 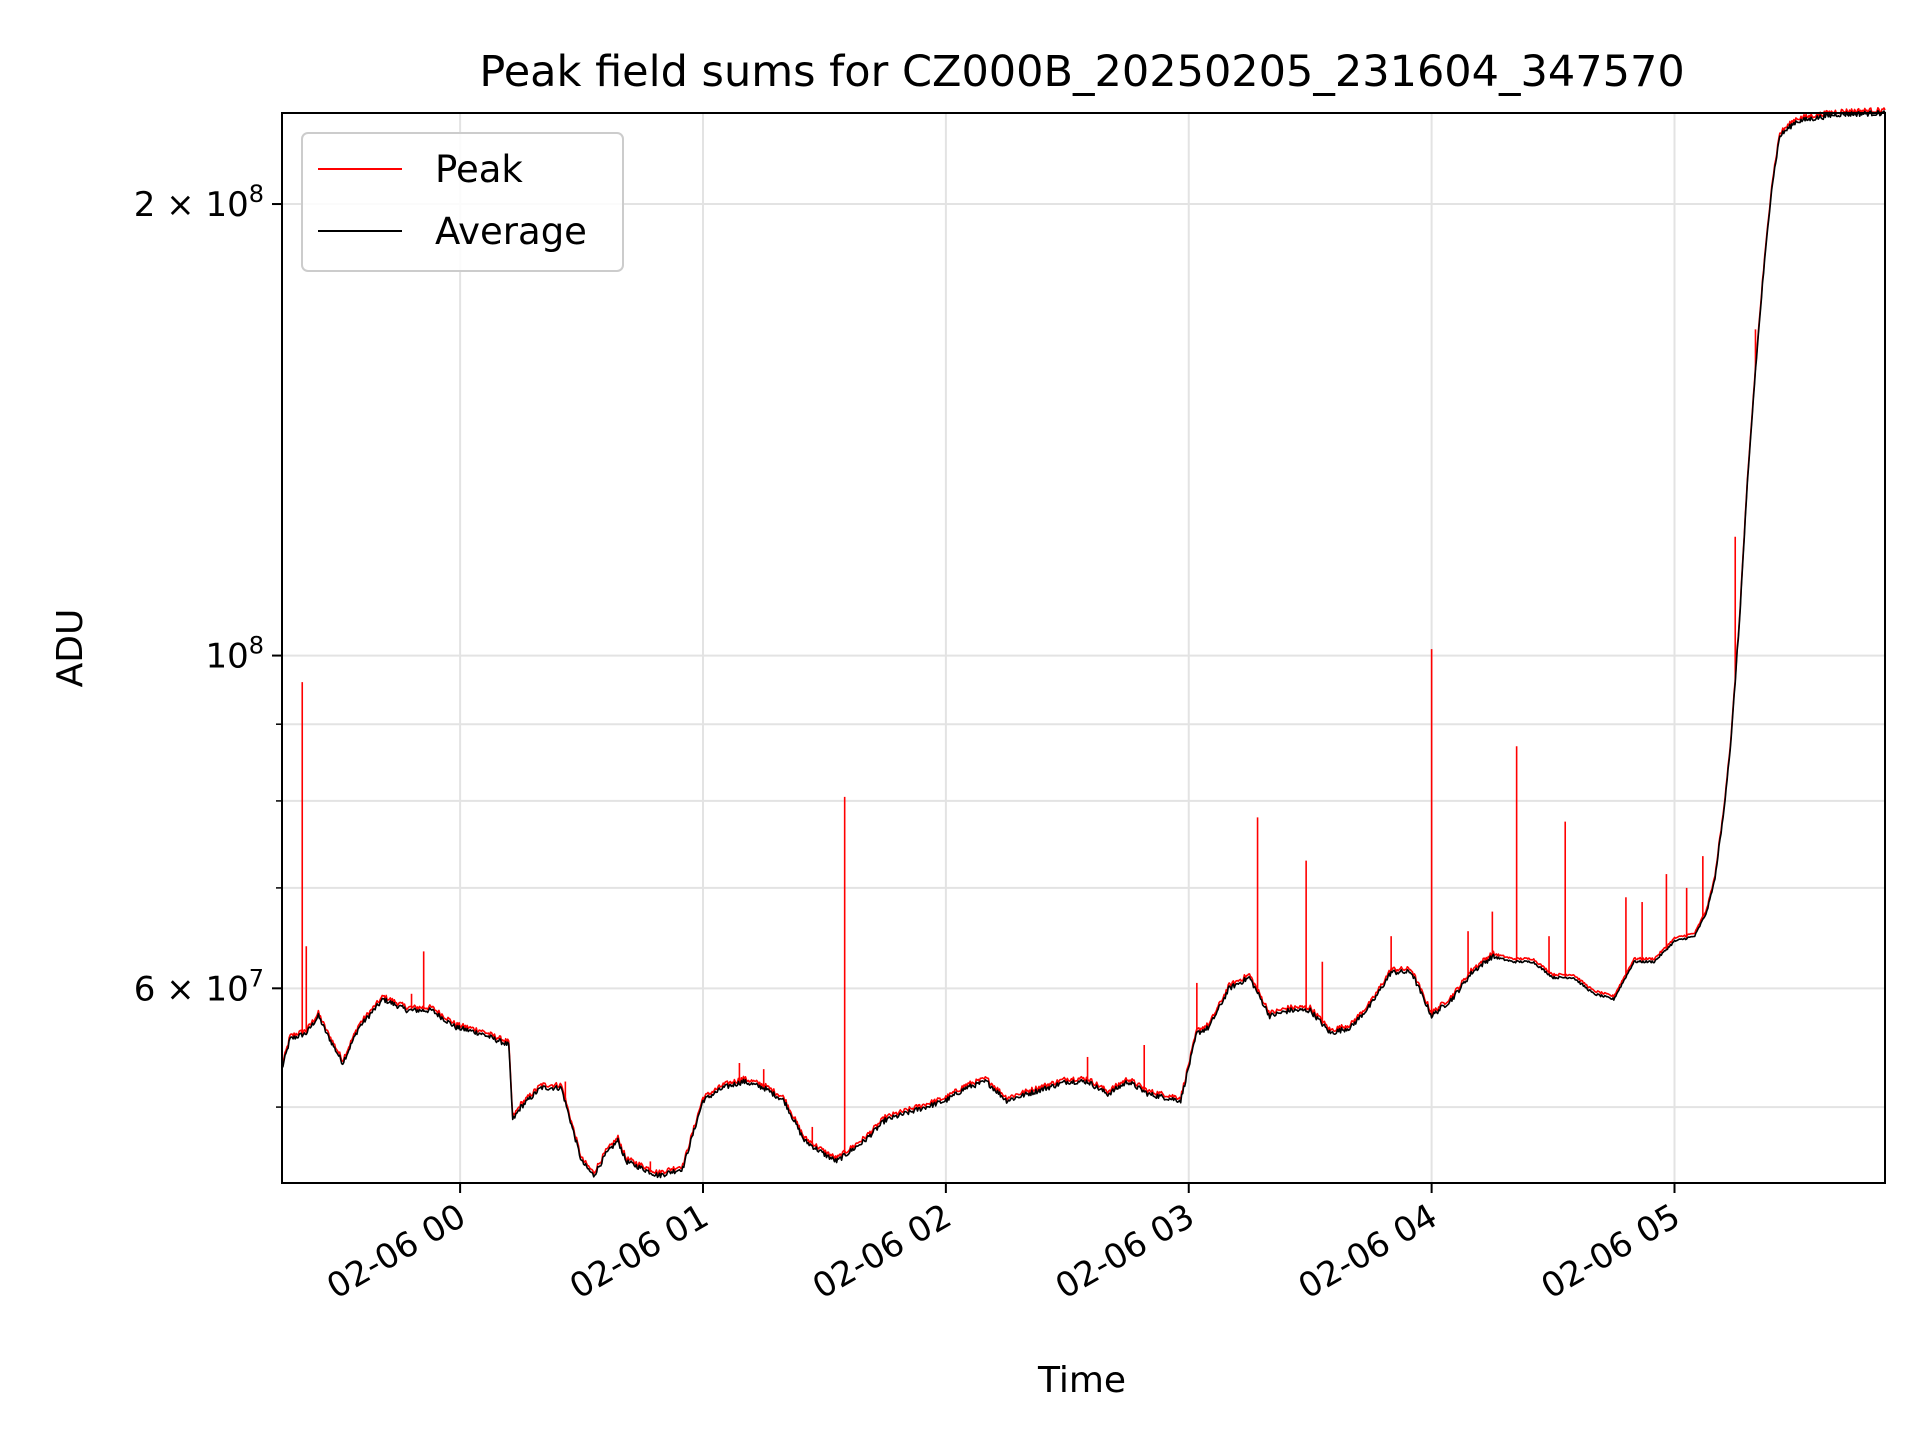 I want to click on x-axis-label: Time, so click(x=1081, y=1380).